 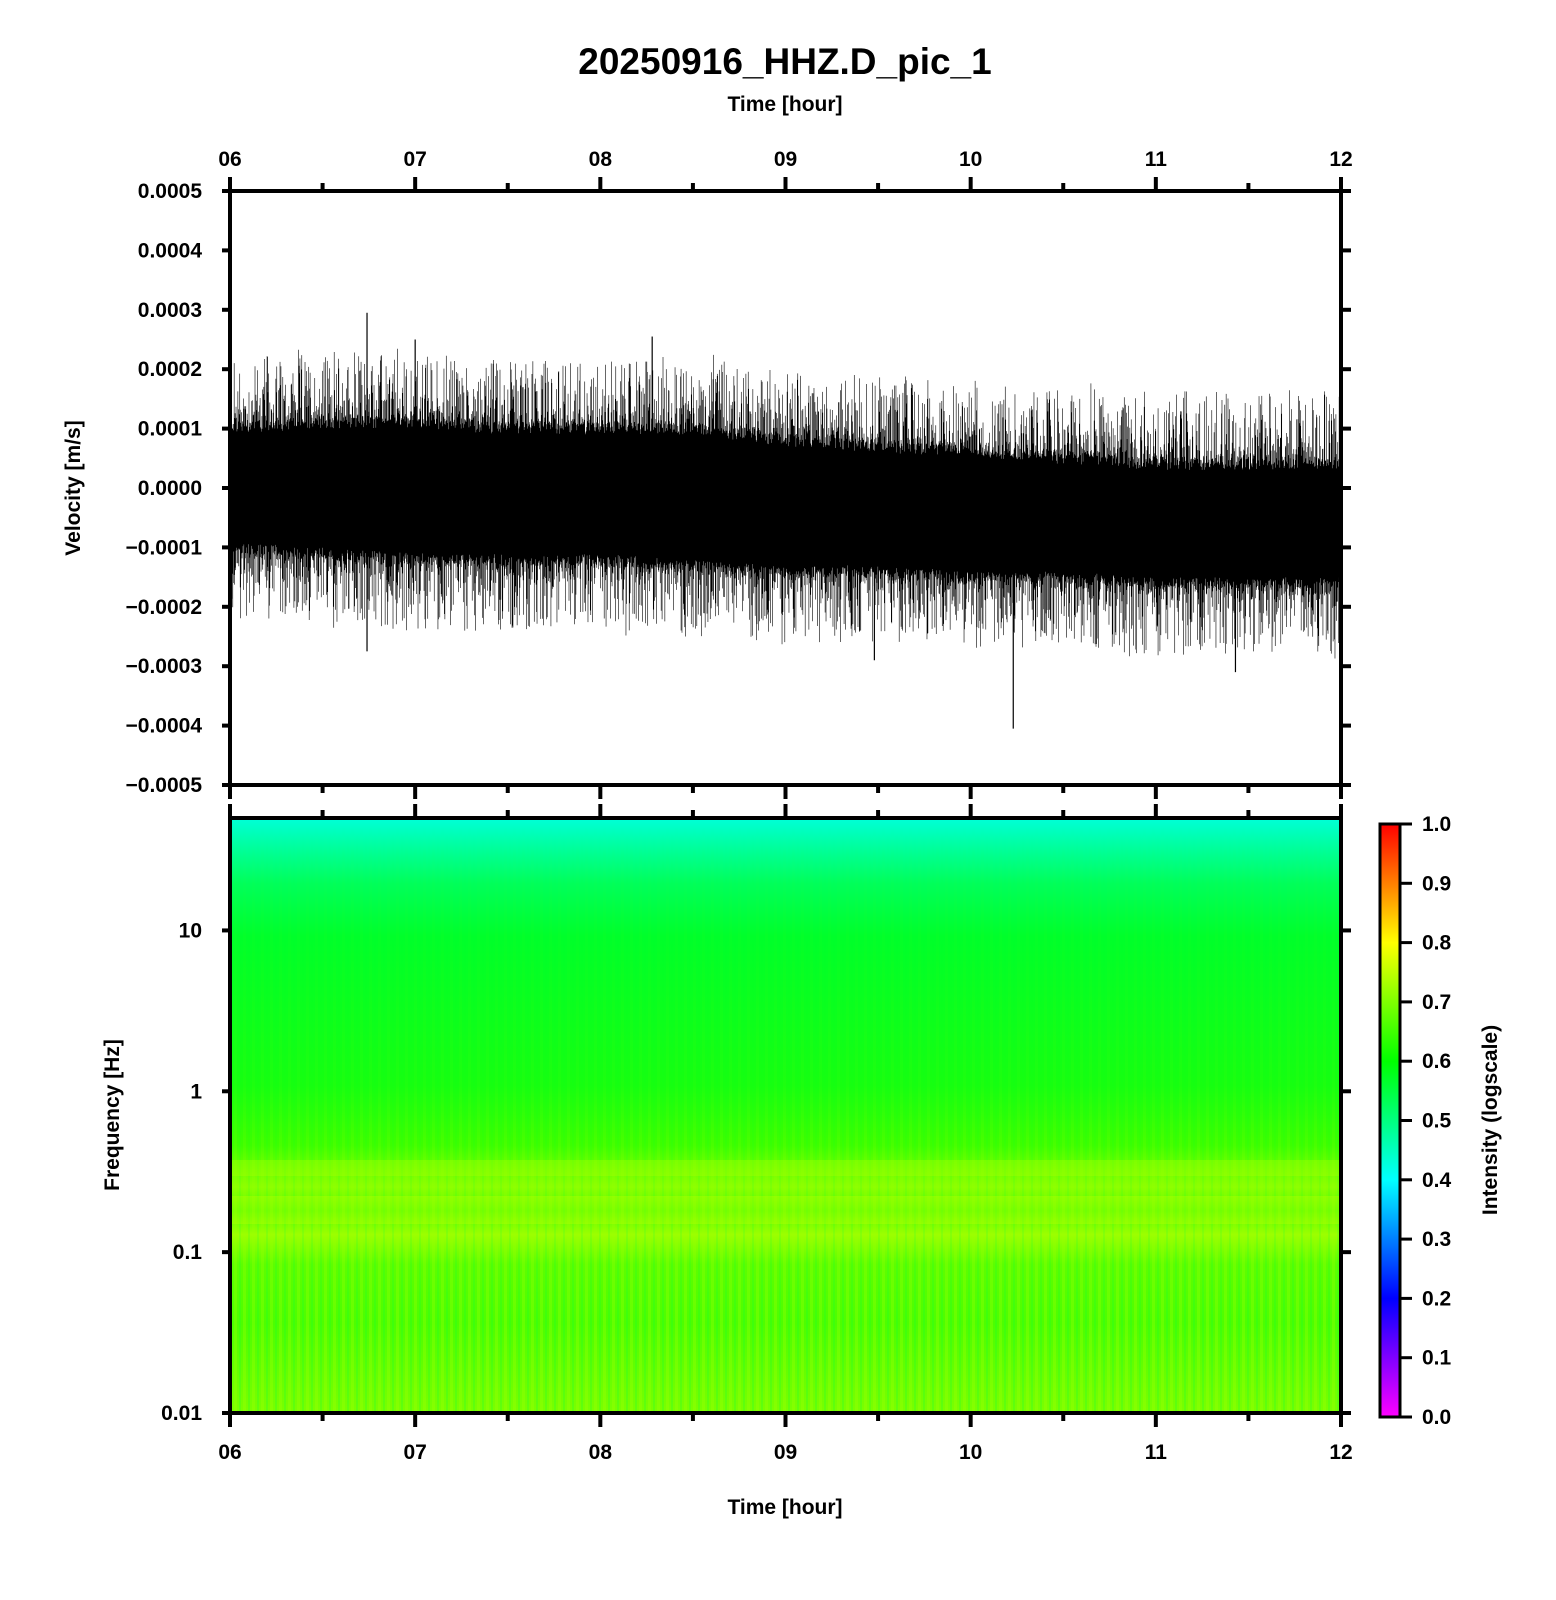 What do you see at coordinates (414, 159) in the screenshot?
I see `top-x-tick-label: 07` at bounding box center [414, 159].